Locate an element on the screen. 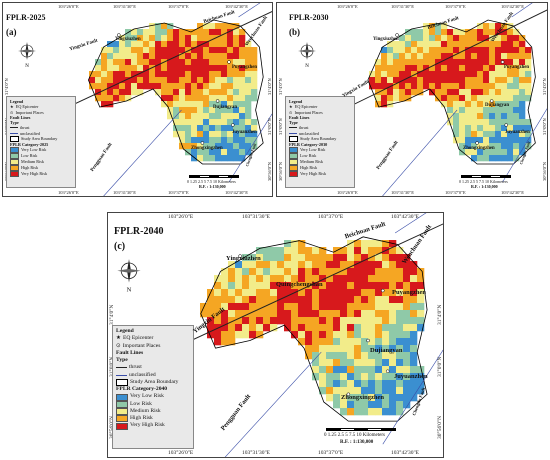  fault-line is located at coordinates (250, 148).